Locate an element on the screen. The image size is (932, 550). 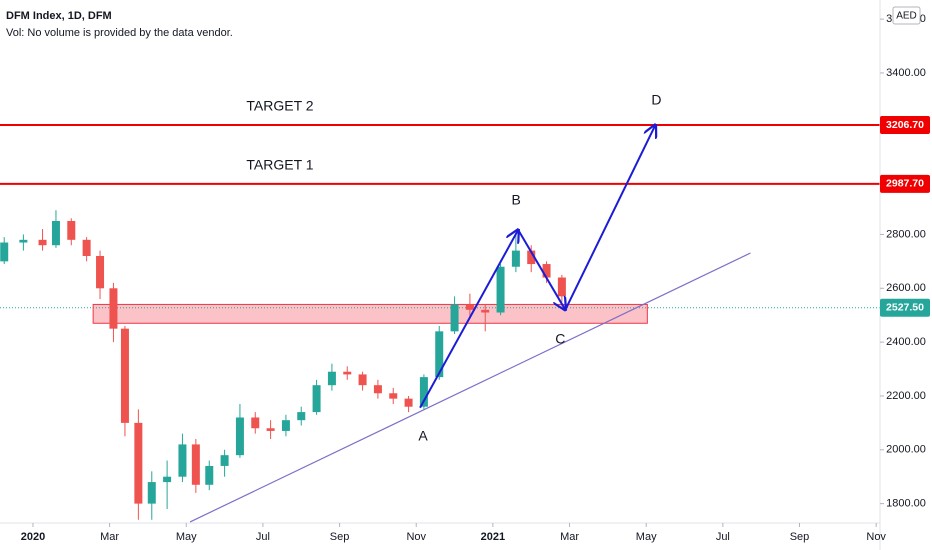
y-tick-label: 2200.00 is located at coordinates (906, 396).